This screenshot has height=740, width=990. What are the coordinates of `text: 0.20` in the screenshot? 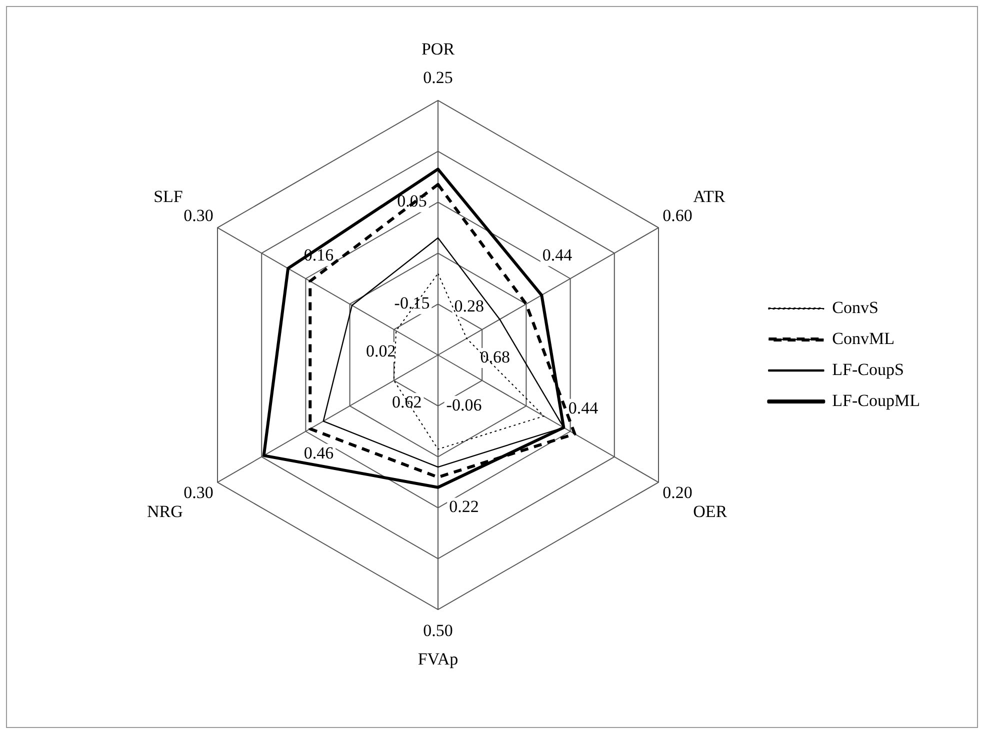 It's located at (677, 492).